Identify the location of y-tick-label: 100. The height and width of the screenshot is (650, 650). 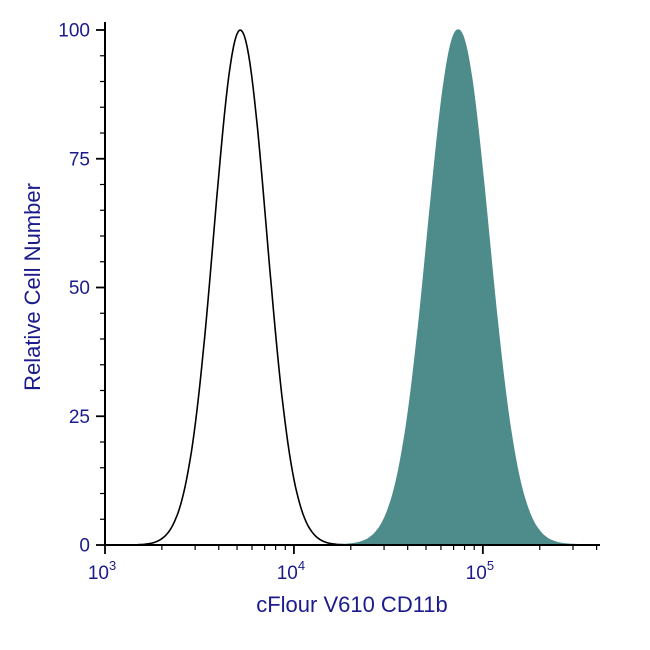
(74, 31).